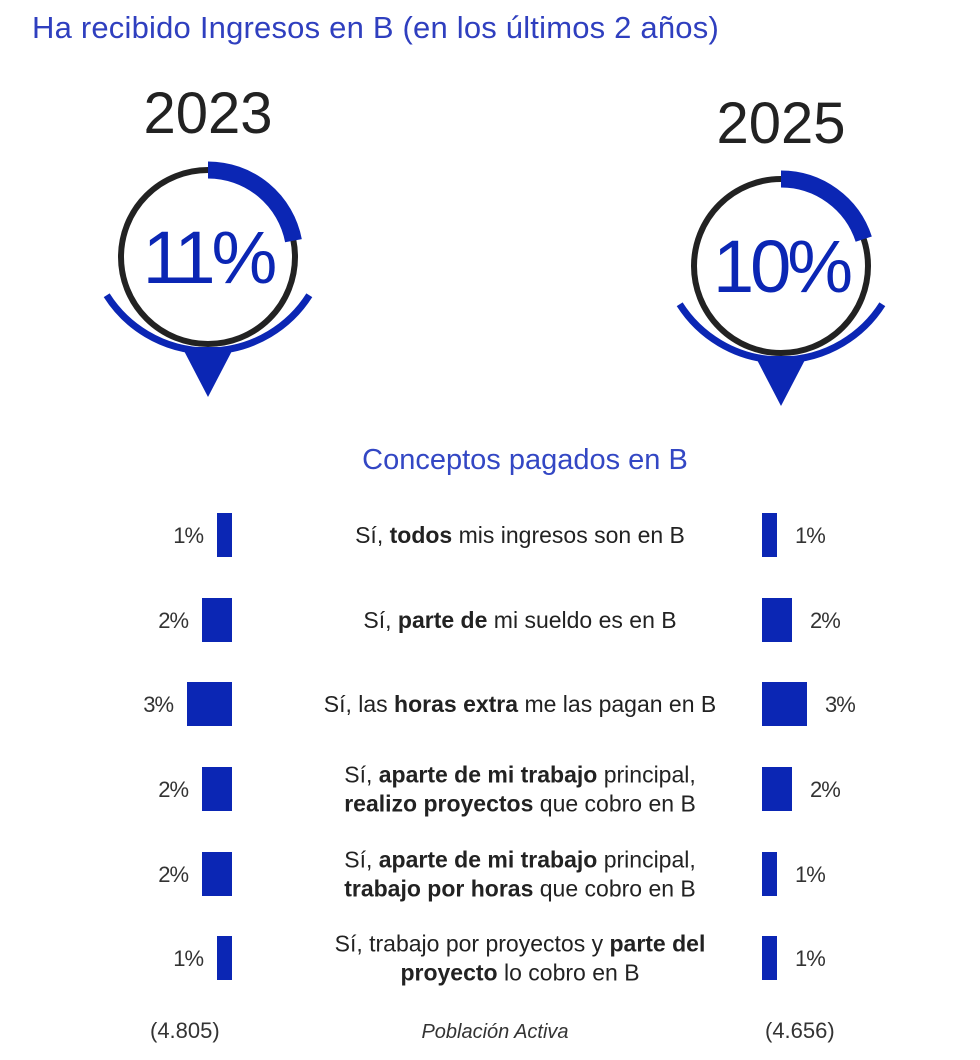 This screenshot has height=1060, width=980. Describe the element at coordinates (185, 1030) in the screenshot. I see `sample-size-2023: (4.805)` at that location.